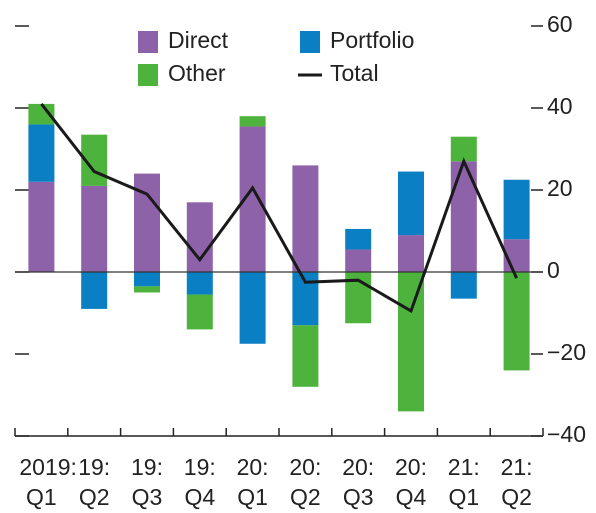 The image size is (596, 513). What do you see at coordinates (553, 270) in the screenshot?
I see `y-tick-label: 0` at bounding box center [553, 270].